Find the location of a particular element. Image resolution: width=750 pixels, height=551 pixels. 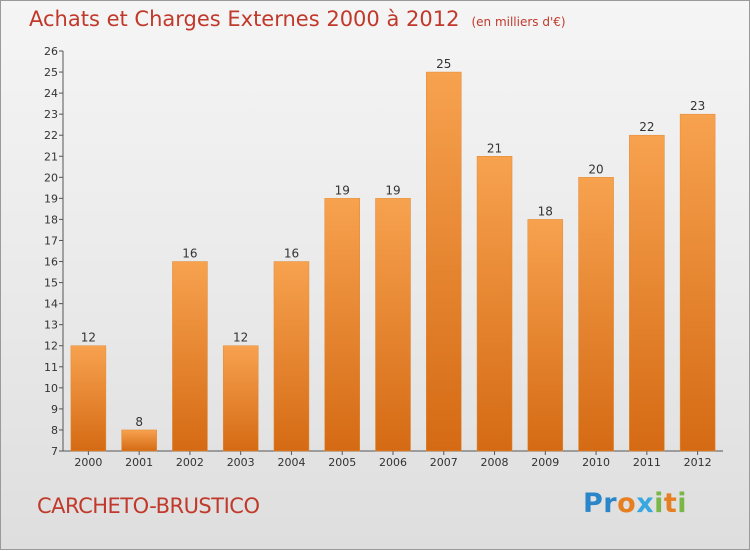

x-tick-label: 2000 is located at coordinates (88, 462).